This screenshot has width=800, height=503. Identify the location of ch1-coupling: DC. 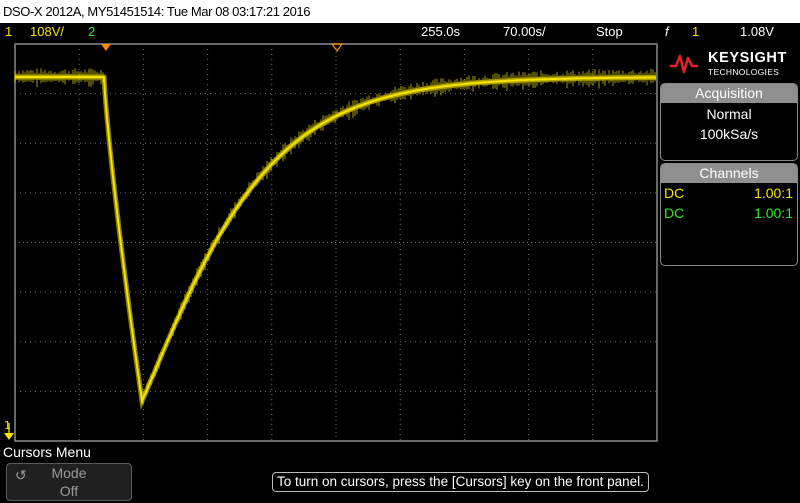
(674, 193).